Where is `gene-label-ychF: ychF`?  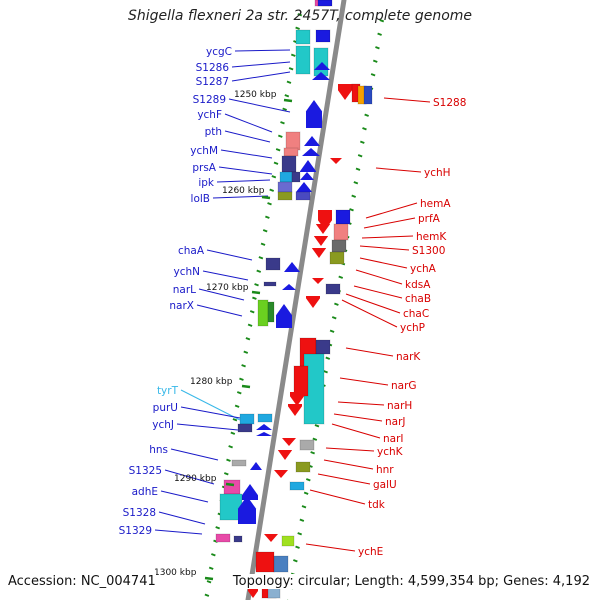
gene-label-ychF: ychF is located at coordinates (209, 115).